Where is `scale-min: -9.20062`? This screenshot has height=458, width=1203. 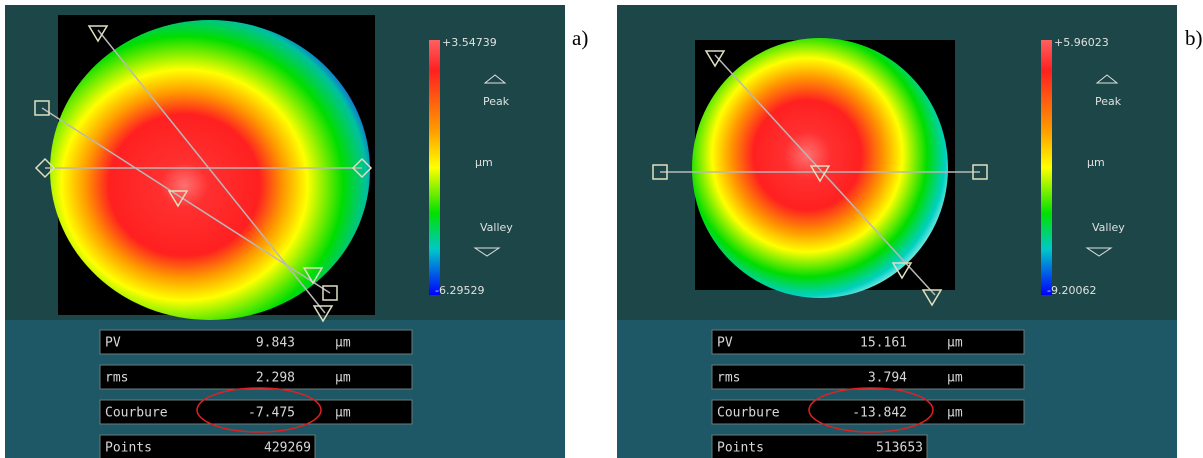
scale-min: -9.20062 is located at coordinates (1071, 290).